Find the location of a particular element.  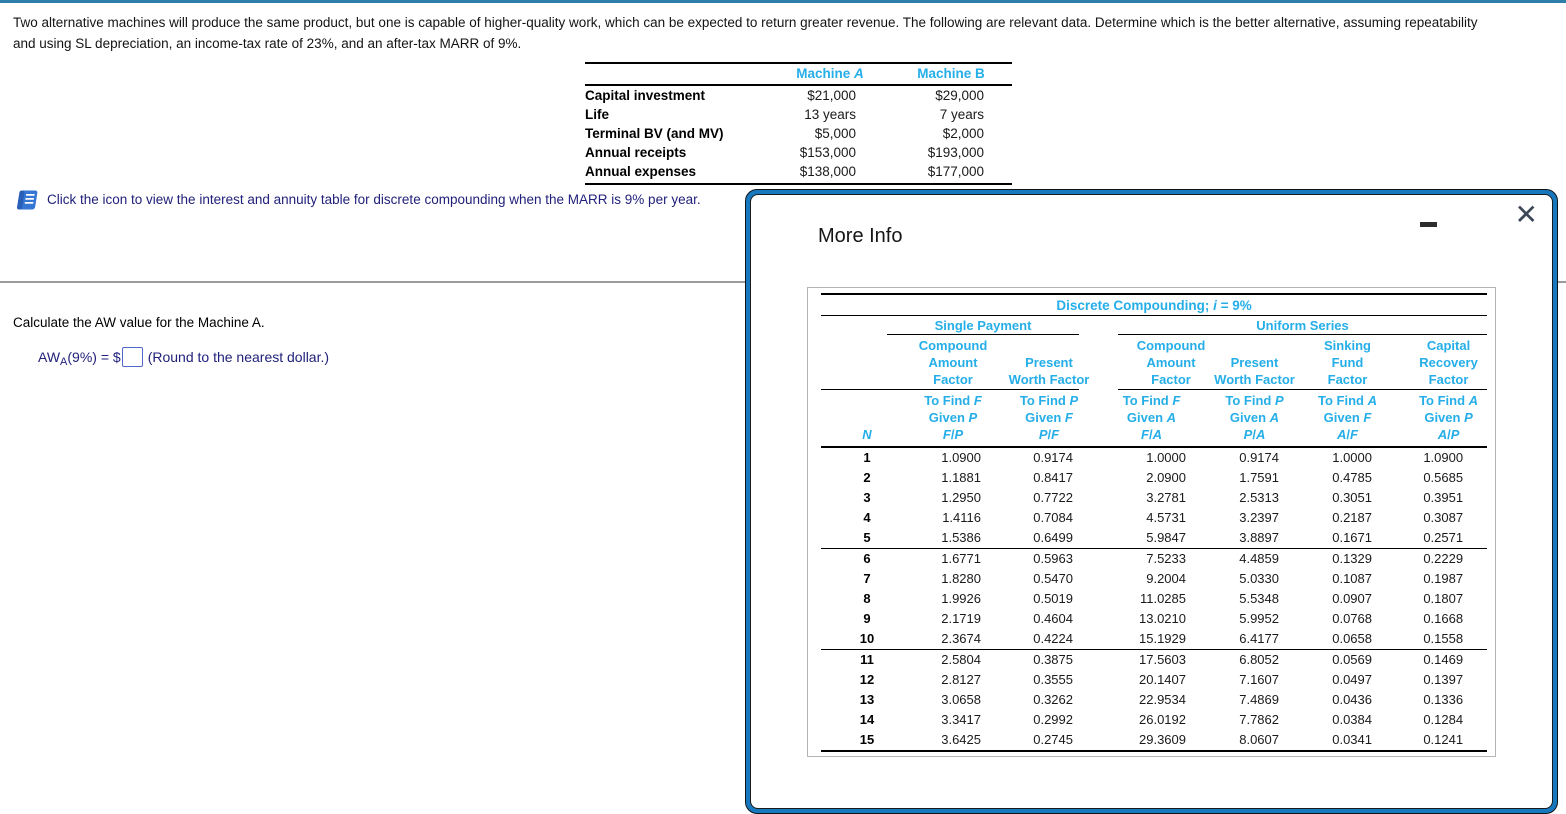

minimize-icon is located at coordinates (1428, 224).